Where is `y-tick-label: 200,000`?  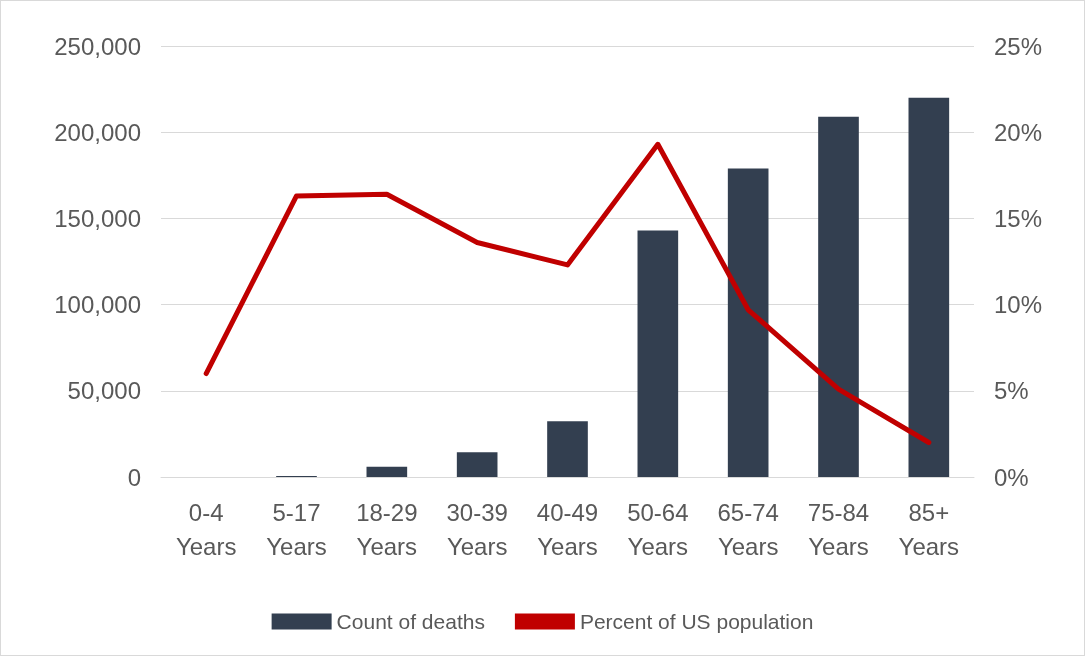 y-tick-label: 200,000 is located at coordinates (97, 132).